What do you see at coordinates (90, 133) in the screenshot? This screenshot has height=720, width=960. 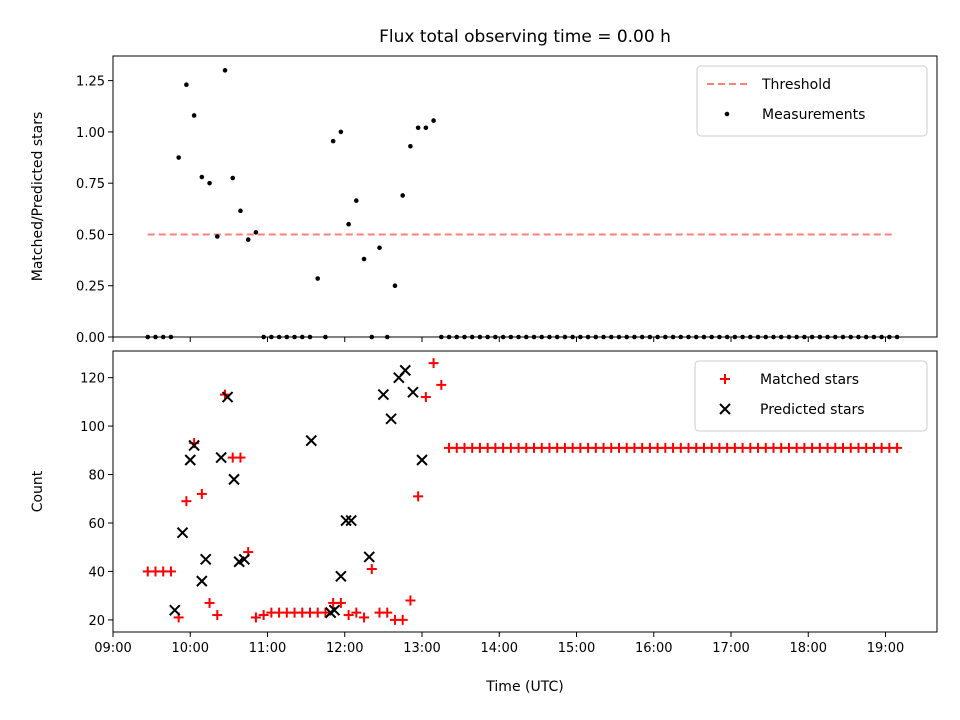 I see `y-tick-label: 1.00` at bounding box center [90, 133].